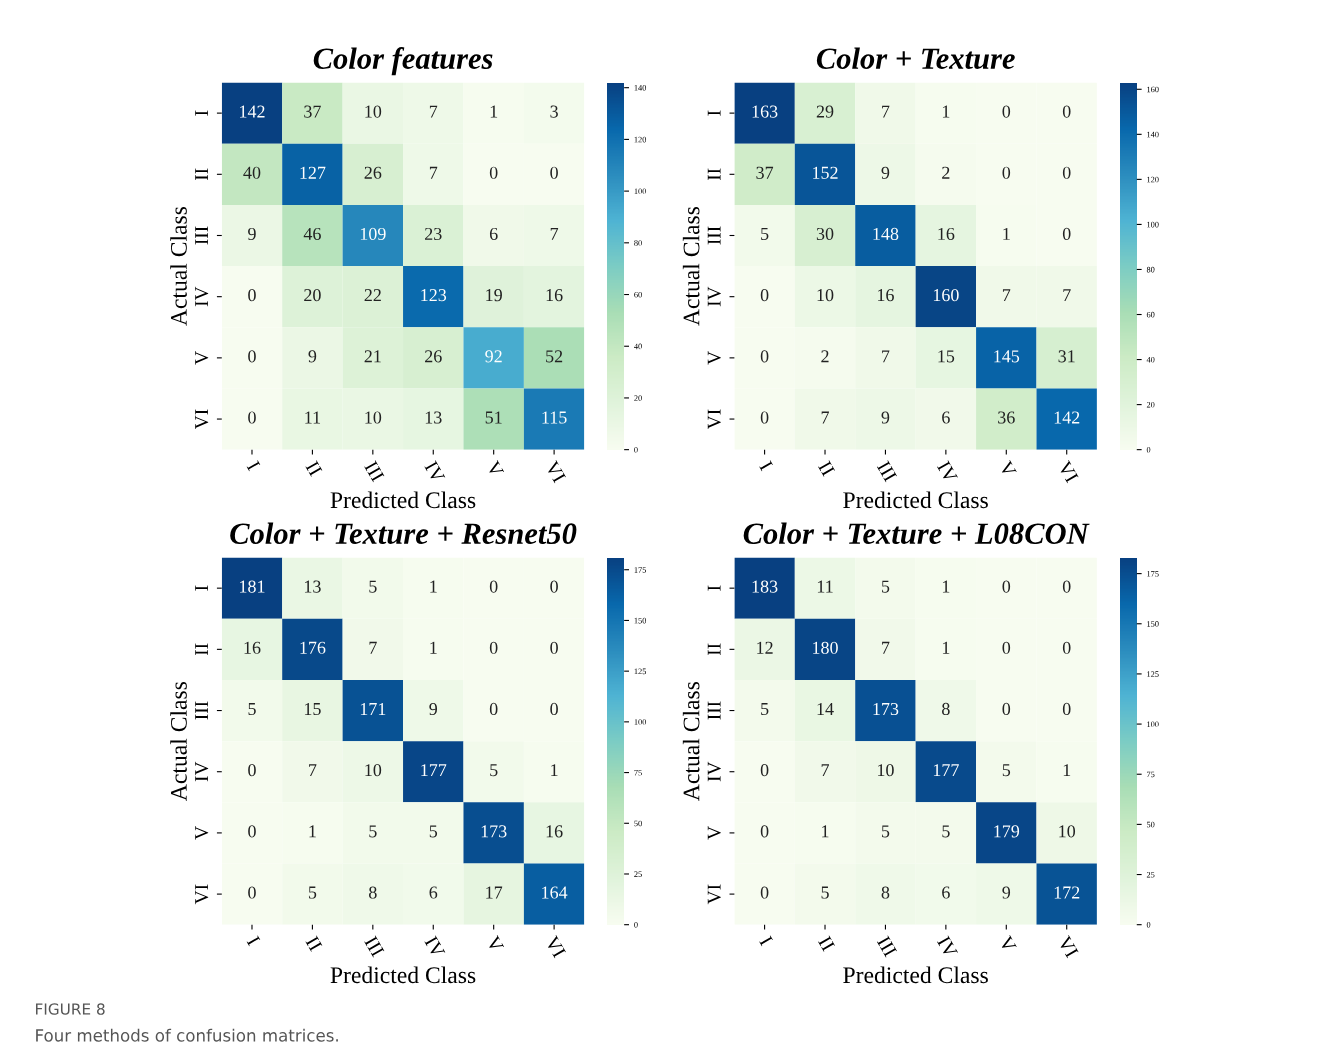  Describe the element at coordinates (252, 111) in the screenshot. I see `data-label: 142` at that location.